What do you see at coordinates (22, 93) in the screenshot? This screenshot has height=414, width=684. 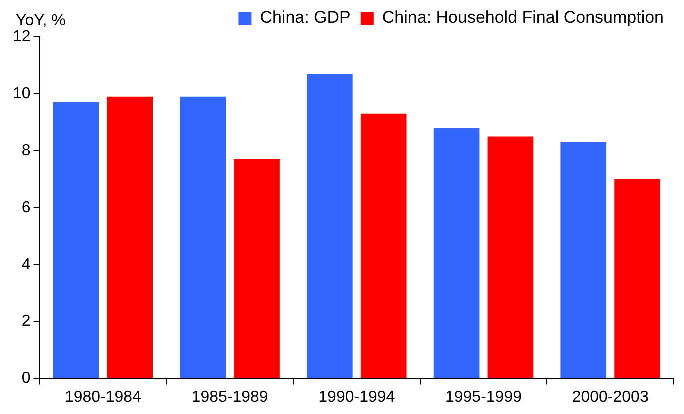 I see `y-tick-label: 10` at bounding box center [22, 93].